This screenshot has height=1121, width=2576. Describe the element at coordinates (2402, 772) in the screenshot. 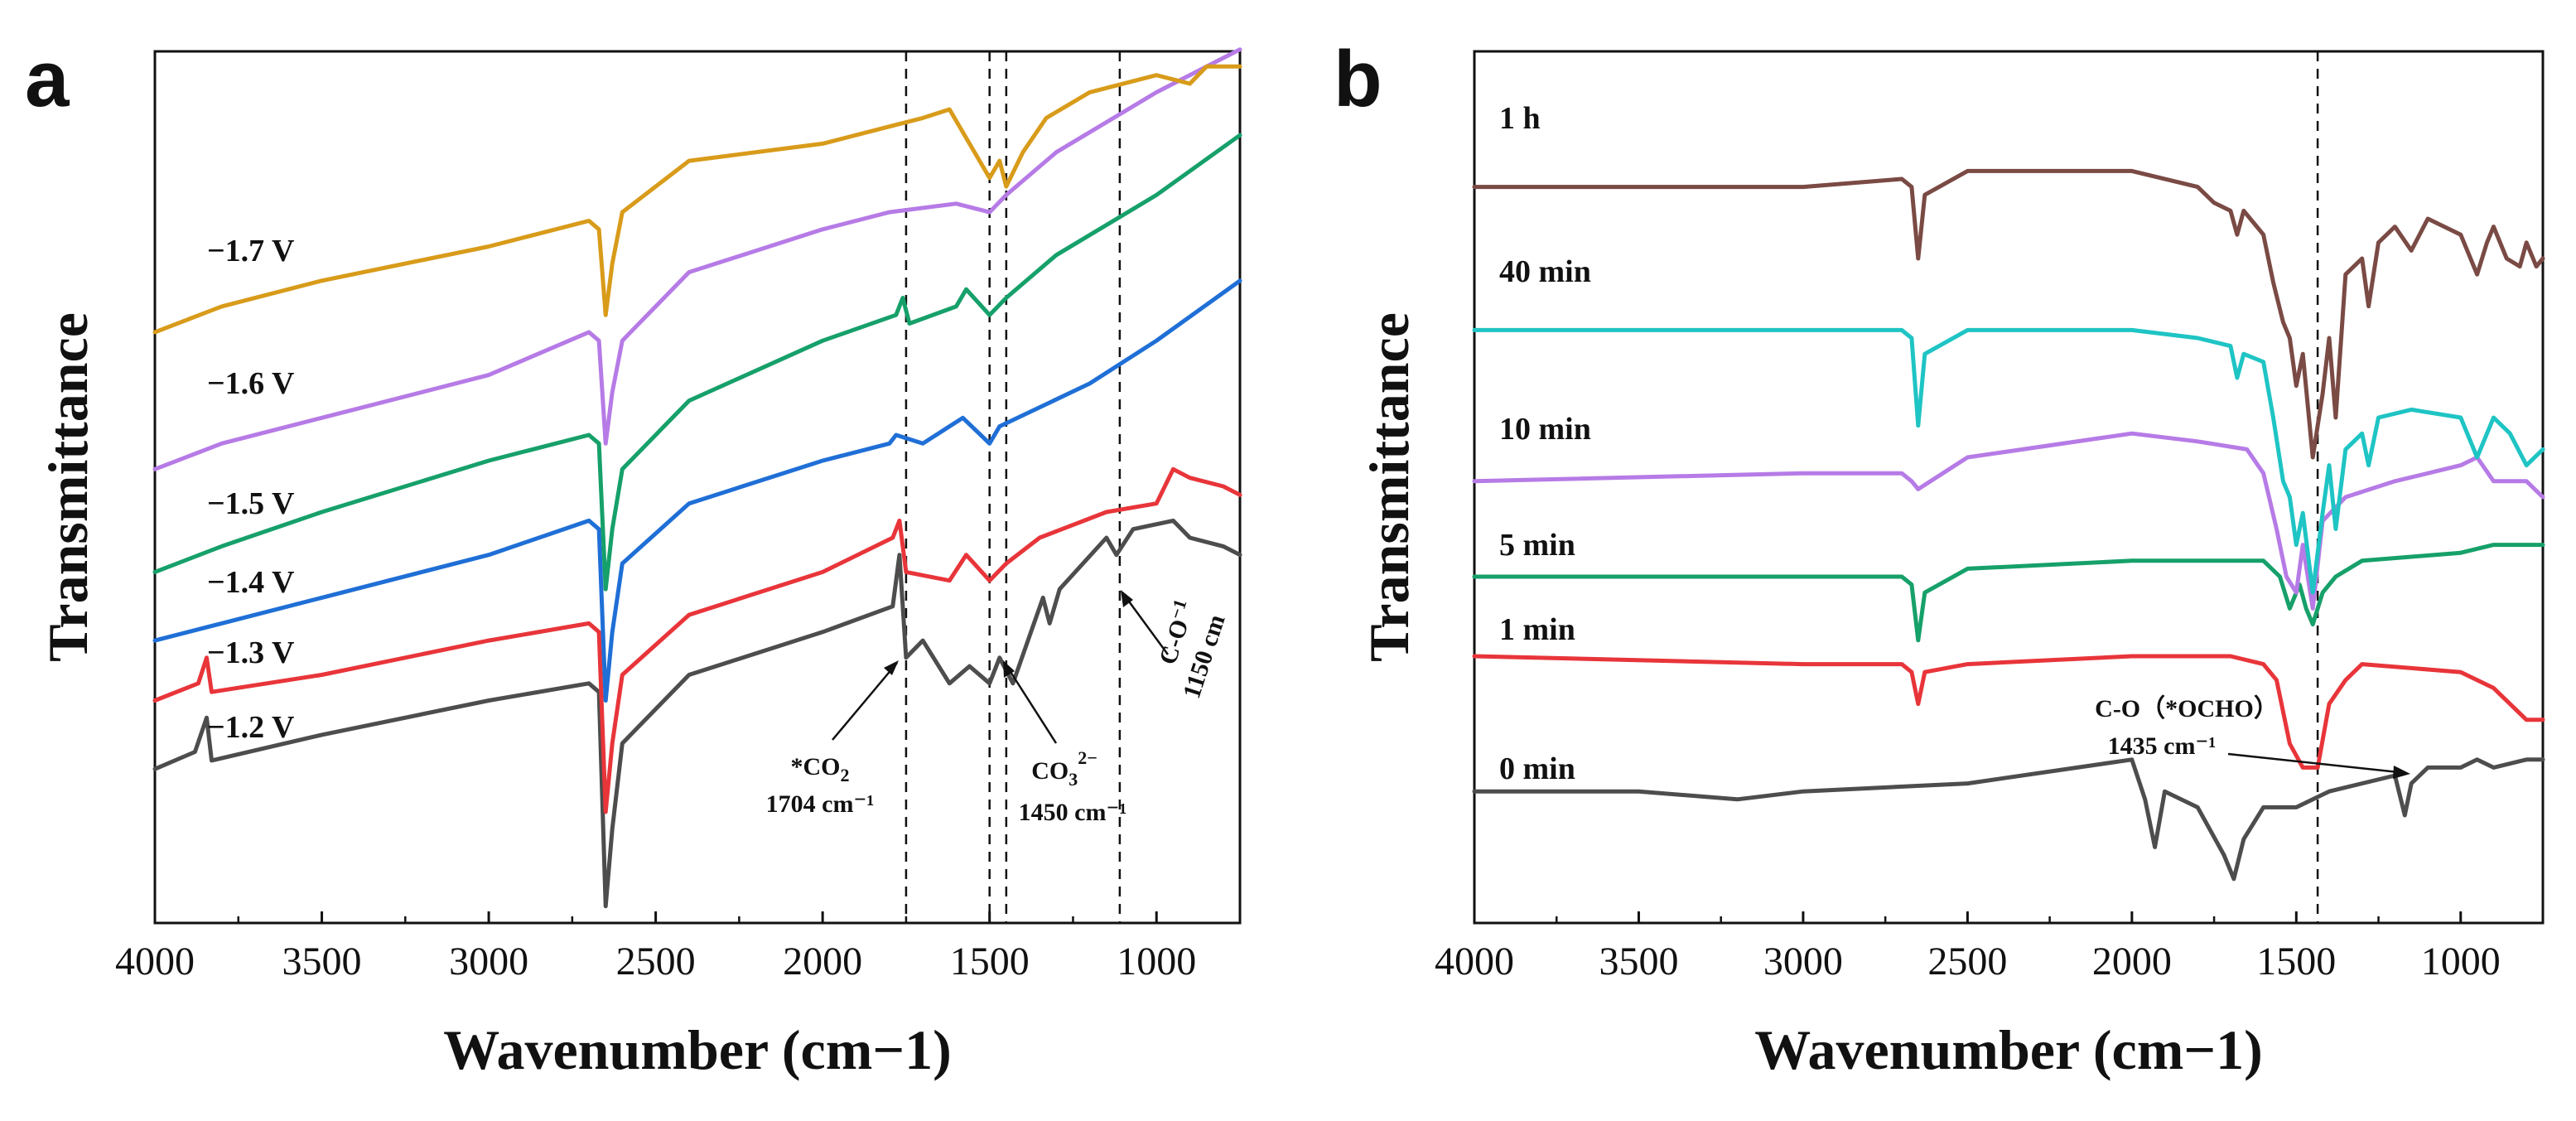

I see `annotation-arrowhead-ocho` at that location.